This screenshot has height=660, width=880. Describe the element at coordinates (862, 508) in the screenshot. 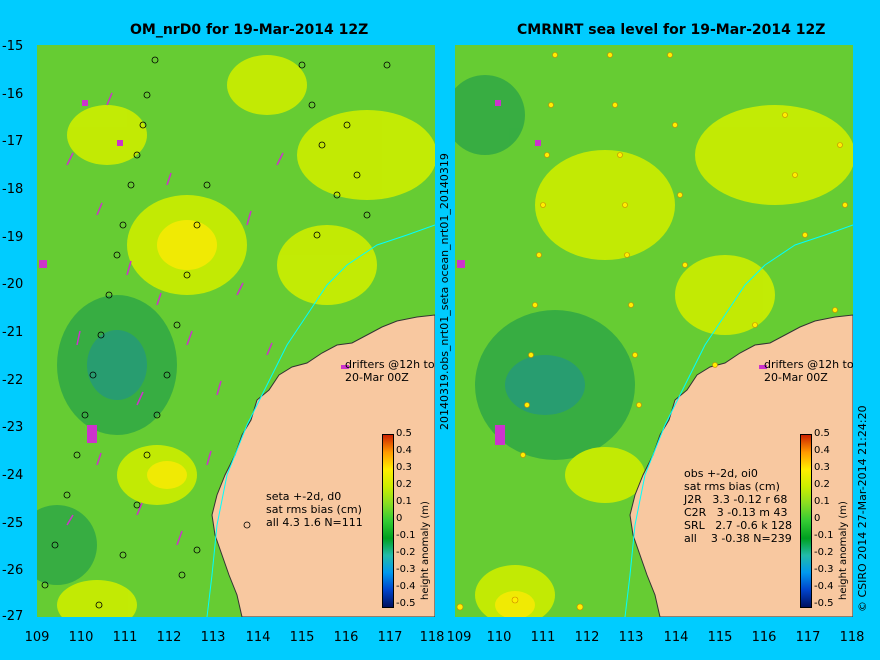

I see `credit-label: © CSIRO 2014 27-Mar-2014 21:24:20` at that location.